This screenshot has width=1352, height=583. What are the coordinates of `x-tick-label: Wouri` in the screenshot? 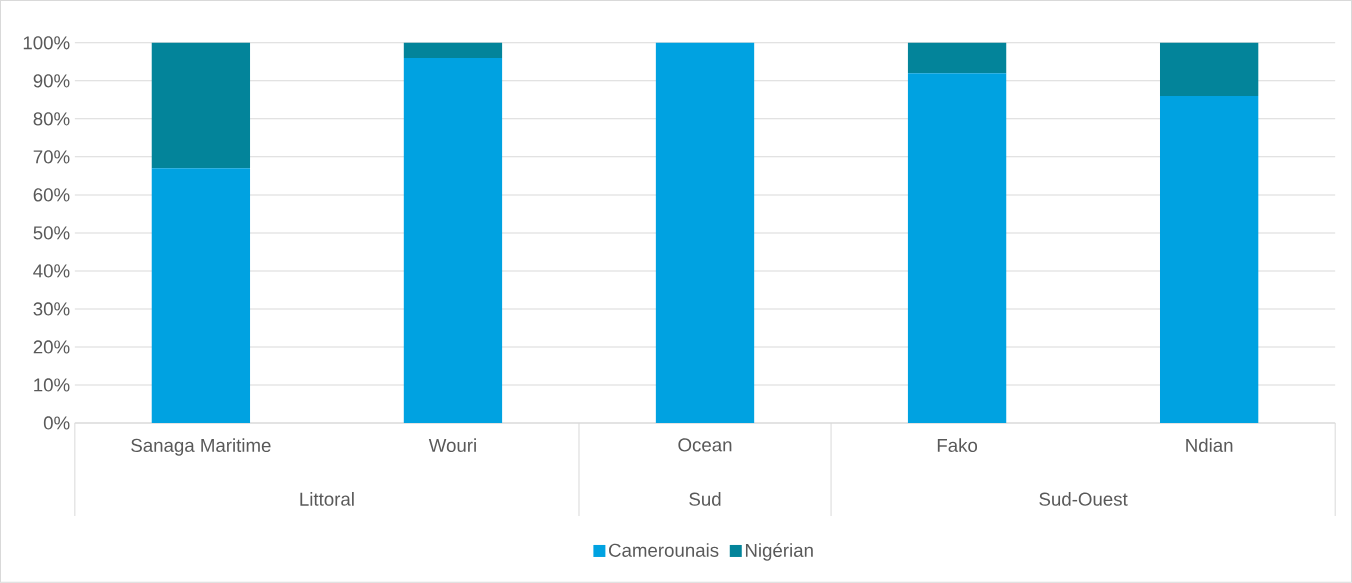 It's located at (452, 445).